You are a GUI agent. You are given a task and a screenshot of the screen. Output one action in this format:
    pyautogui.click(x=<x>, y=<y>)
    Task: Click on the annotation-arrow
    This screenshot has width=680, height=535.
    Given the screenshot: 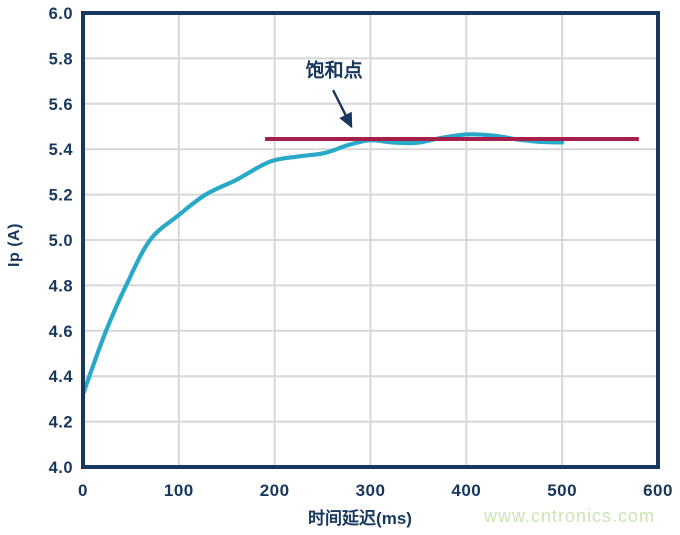 What is the action you would take?
    pyautogui.click(x=342, y=109)
    